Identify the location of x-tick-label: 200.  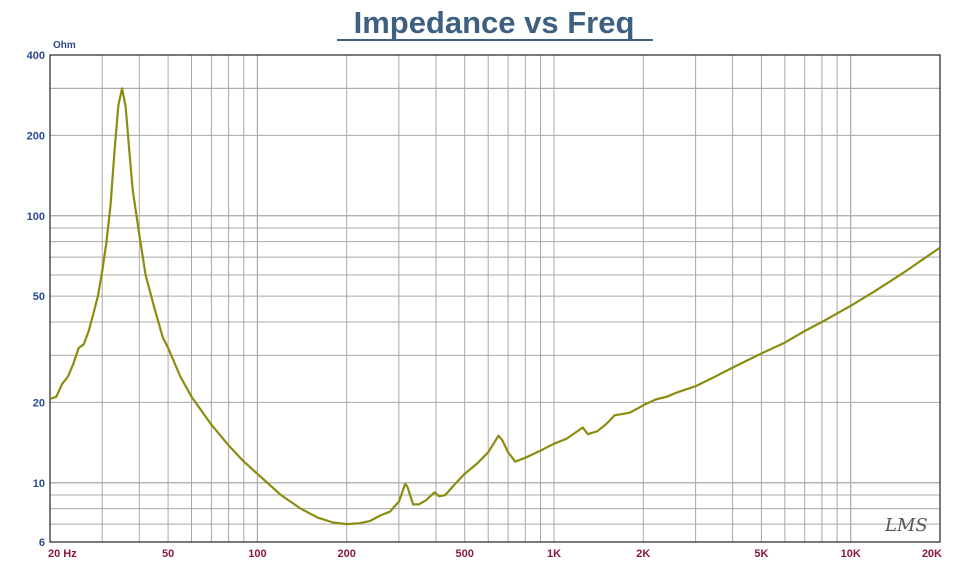
(347, 554).